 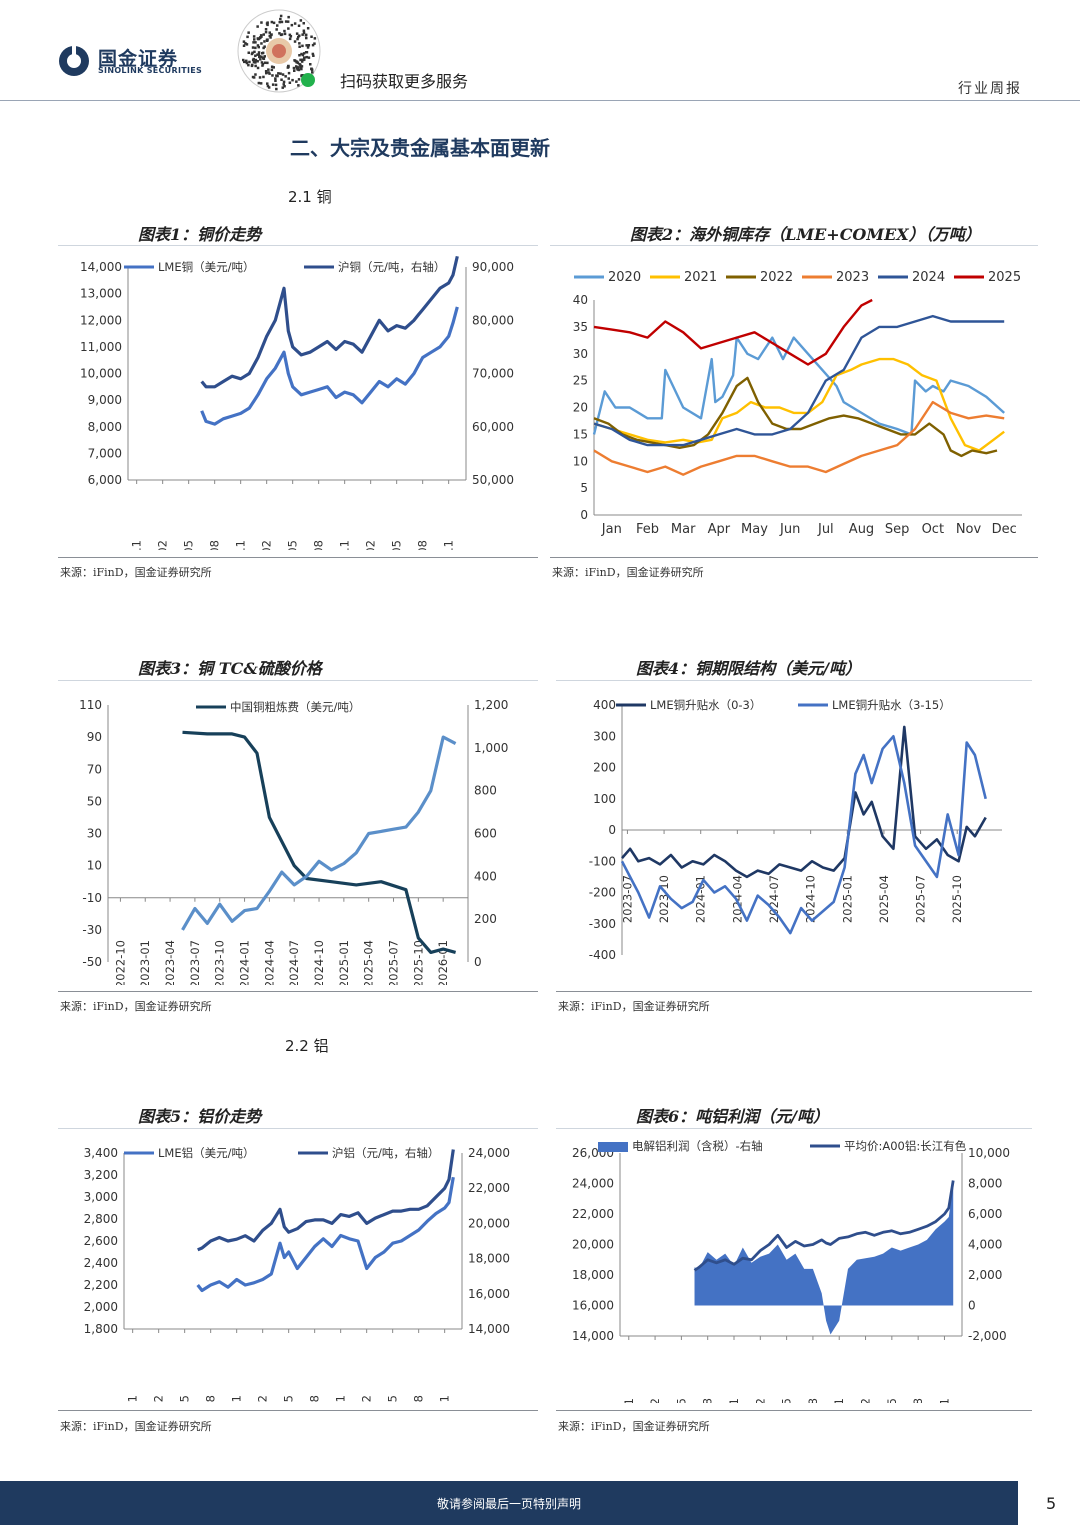 What do you see at coordinates (754, 529) in the screenshot?
I see `x-tick-label: May` at bounding box center [754, 529].